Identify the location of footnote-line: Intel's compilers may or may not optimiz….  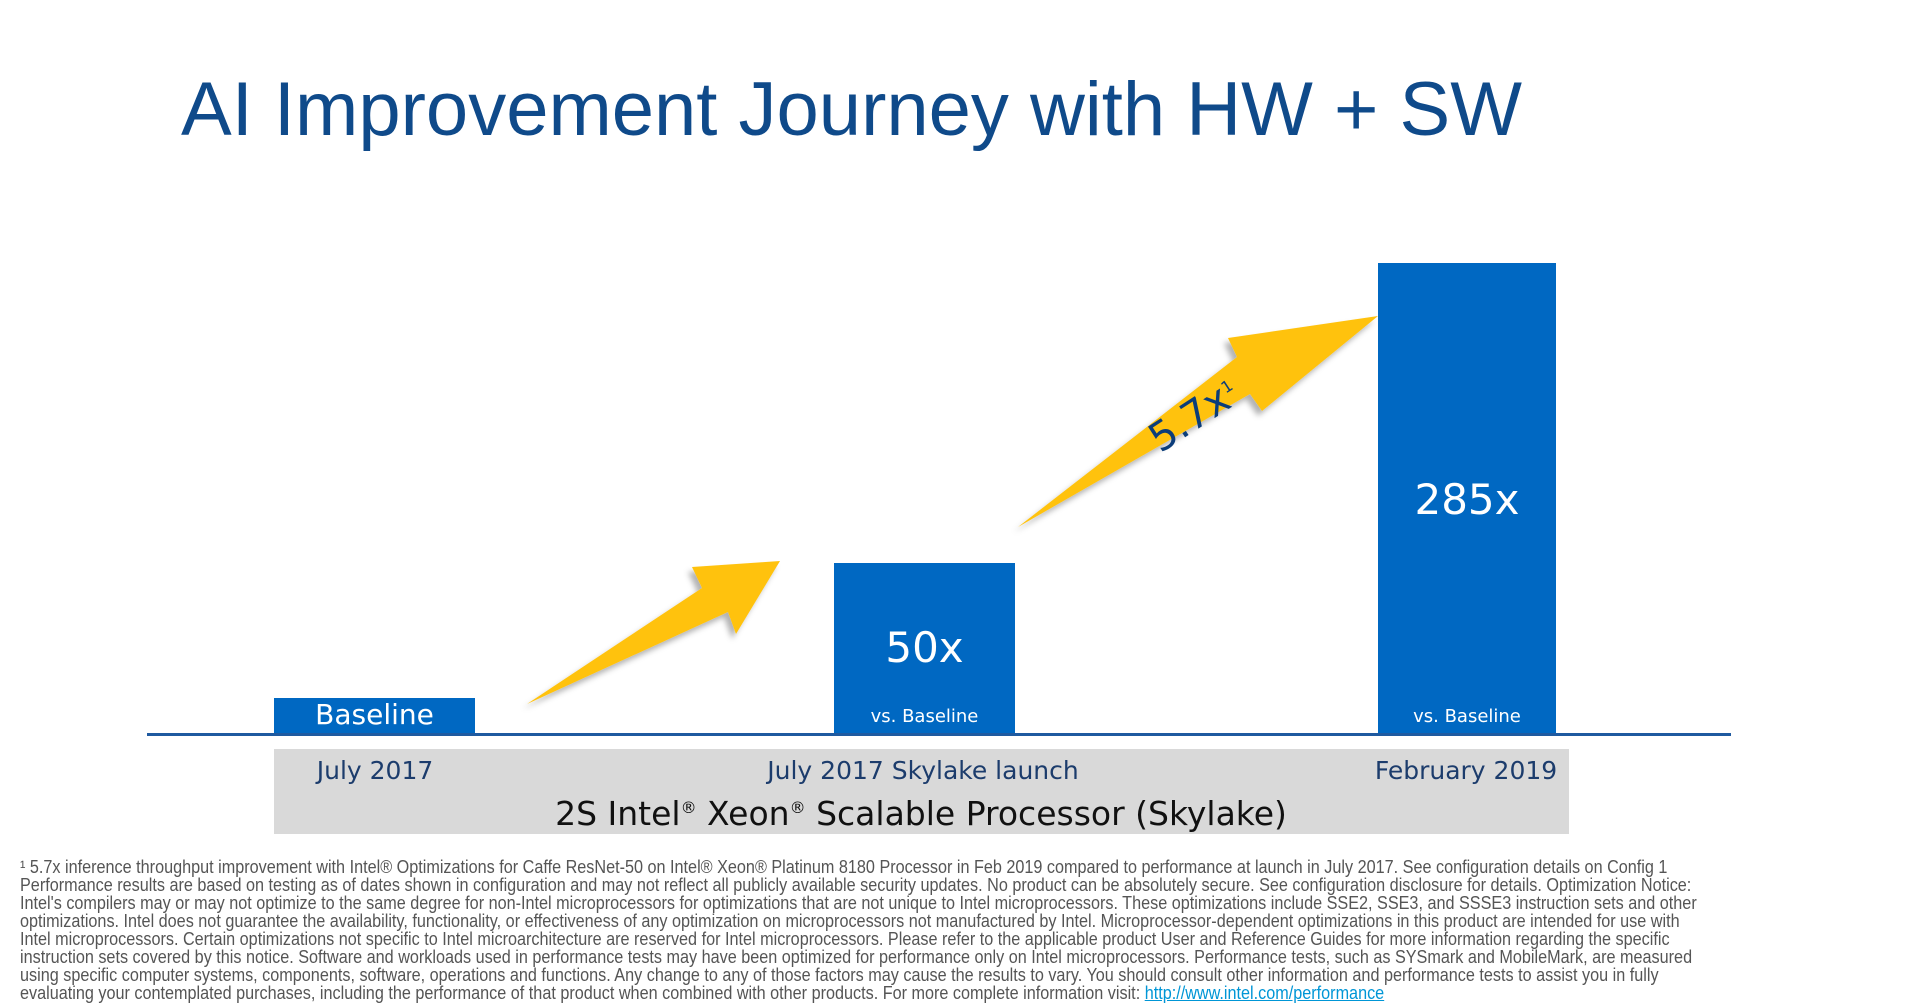
(858, 903).